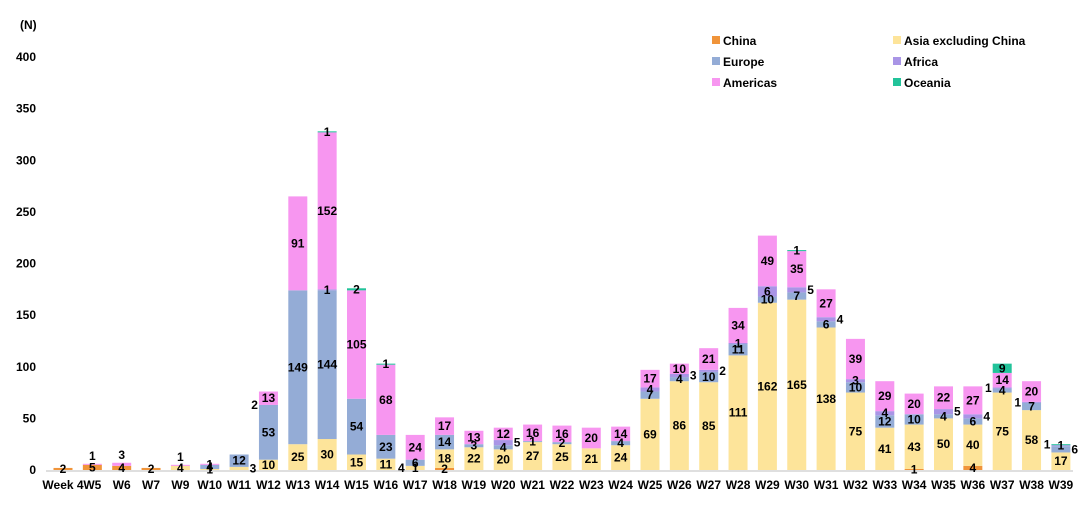  Describe the element at coordinates (884, 485) in the screenshot. I see `x-tick-label: W33` at that location.